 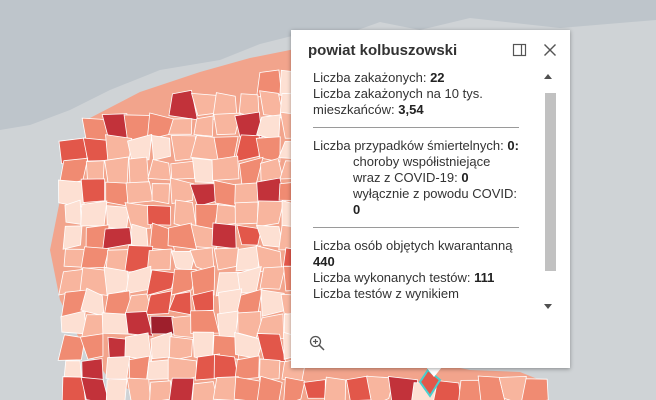 What do you see at coordinates (434, 372) in the screenshot?
I see `popup-pointer` at bounding box center [434, 372].